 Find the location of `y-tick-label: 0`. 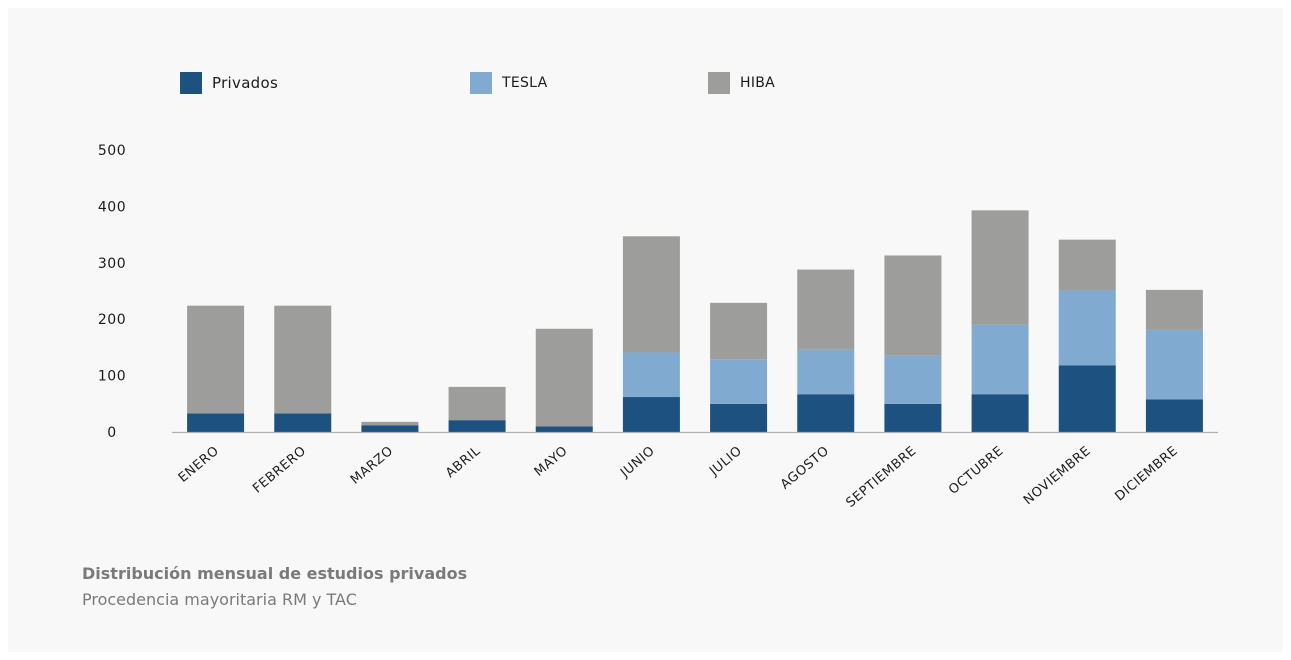

y-tick-label: 0 is located at coordinates (111, 433).